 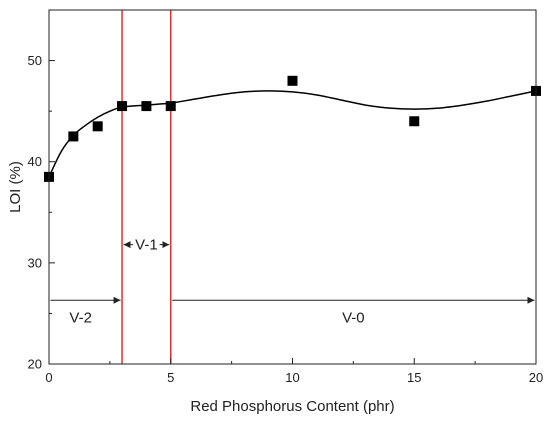 I want to click on x-tick-label: 20, so click(x=536, y=377).